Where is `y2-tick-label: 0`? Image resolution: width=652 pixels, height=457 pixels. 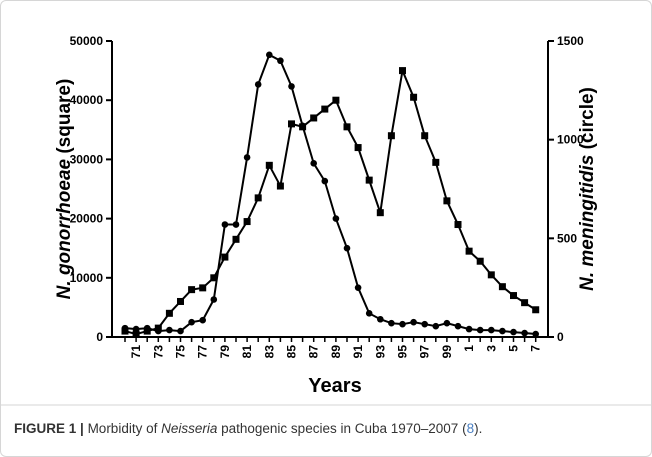 y2-tick-label: 0 is located at coordinates (560, 337).